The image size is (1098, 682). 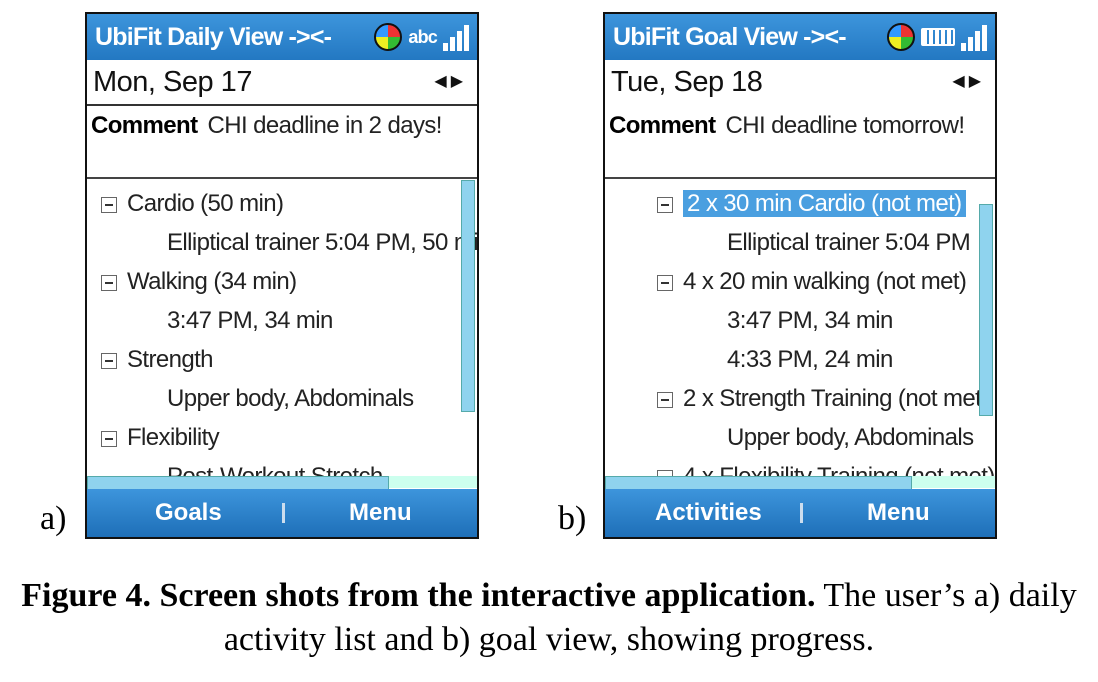 I want to click on comment-row: Comment CHI deadline tomorrow!, so click(x=802, y=126).